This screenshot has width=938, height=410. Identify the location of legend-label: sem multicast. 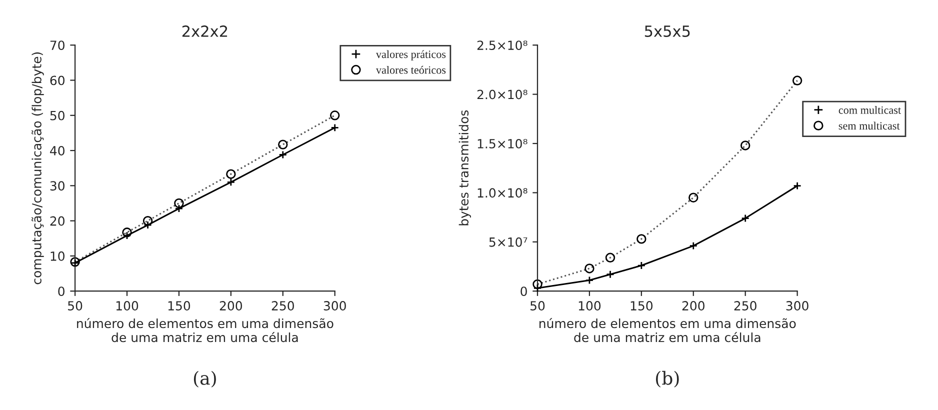
(869, 126).